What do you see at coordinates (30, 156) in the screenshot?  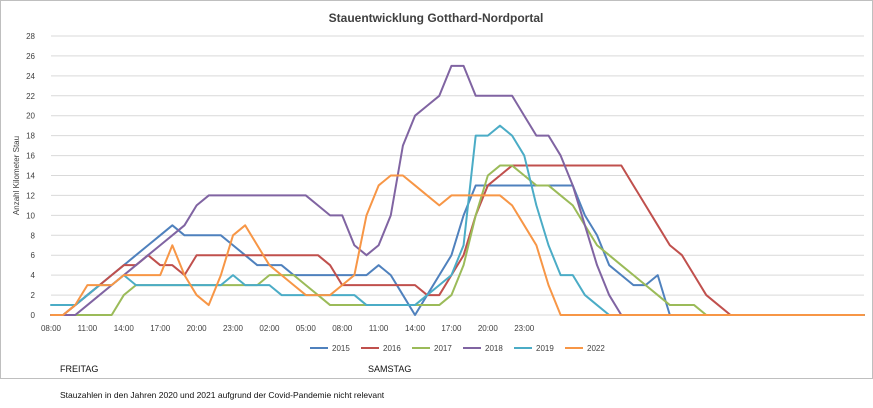 I see `y-tick-label: 16` at bounding box center [30, 156].